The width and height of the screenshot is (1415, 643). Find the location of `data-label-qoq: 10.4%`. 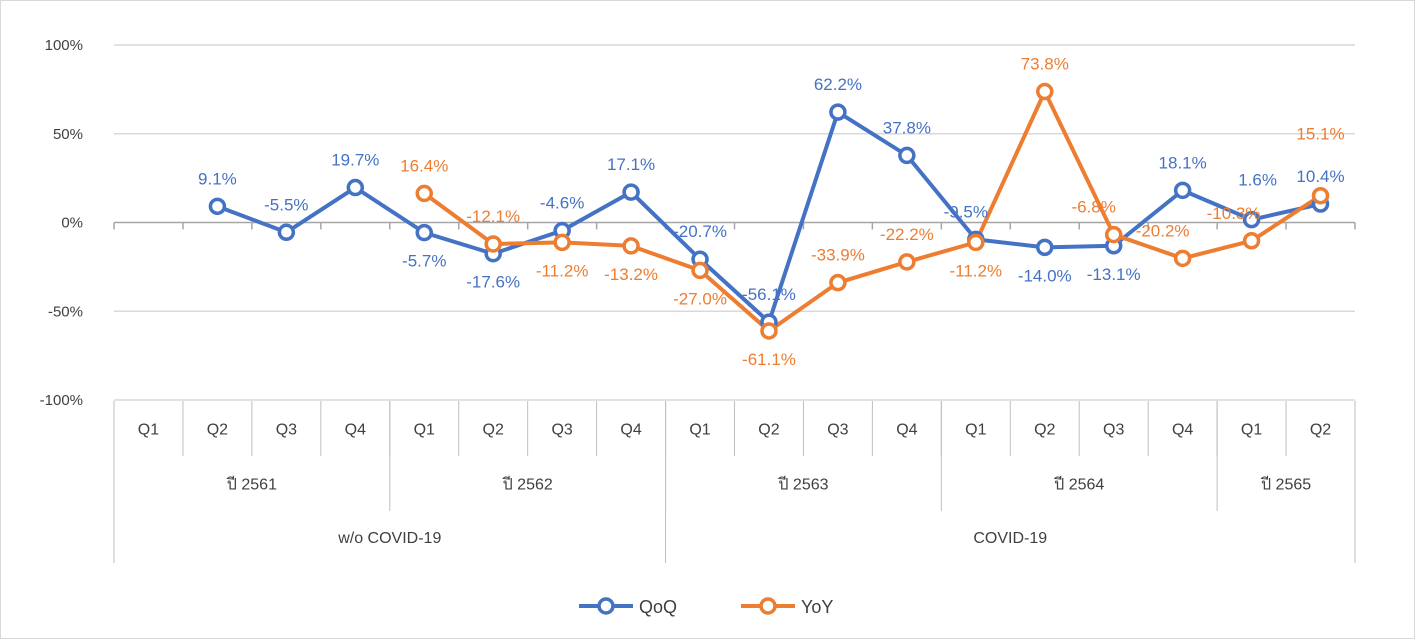

data-label-qoq: 10.4% is located at coordinates (1320, 176).